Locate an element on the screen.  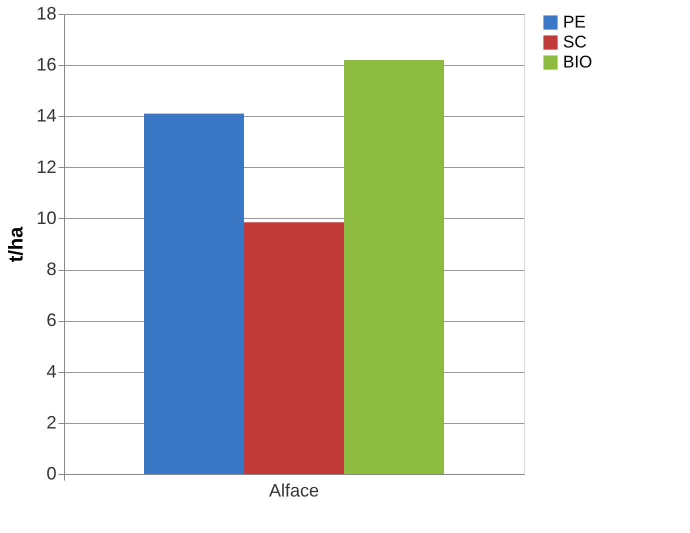
y-tick-label: 16 is located at coordinates (46, 64).